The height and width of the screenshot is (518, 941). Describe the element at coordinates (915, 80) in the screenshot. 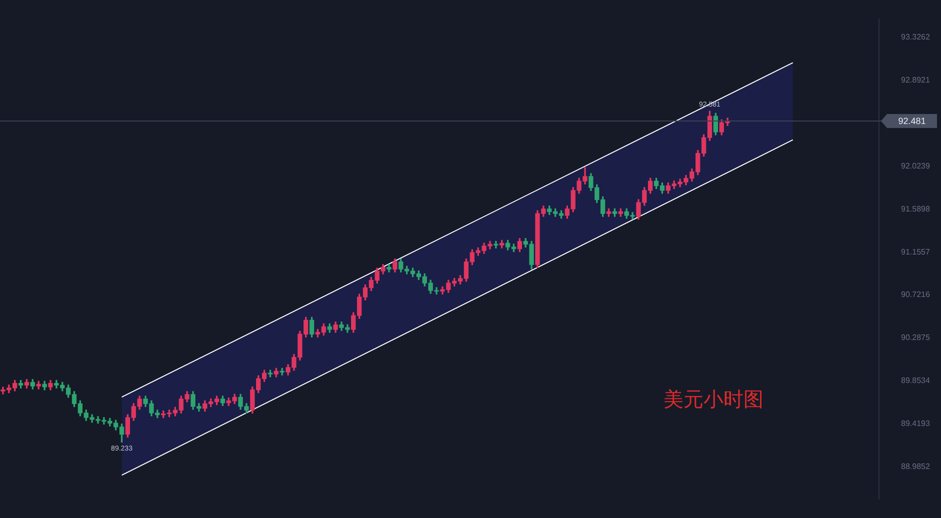

I see `y-tick-label: 92.8921` at that location.